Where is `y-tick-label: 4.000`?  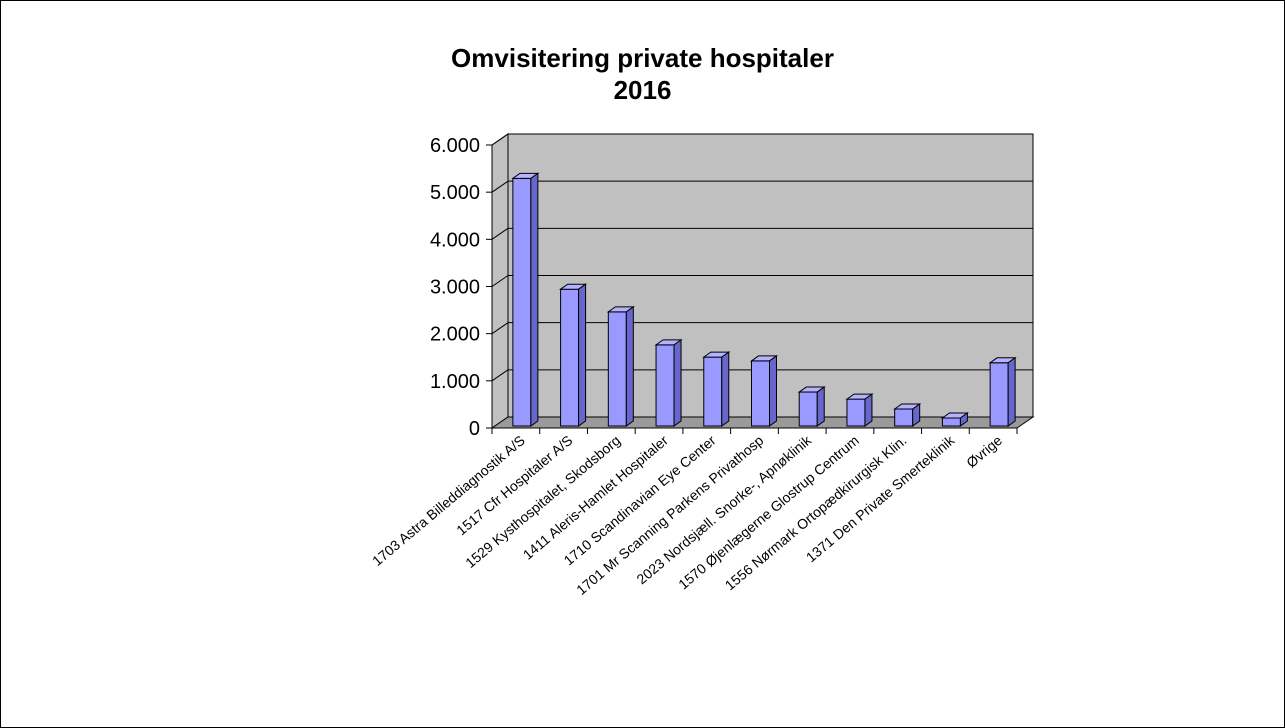 y-tick-label: 4.000 is located at coordinates (455, 240).